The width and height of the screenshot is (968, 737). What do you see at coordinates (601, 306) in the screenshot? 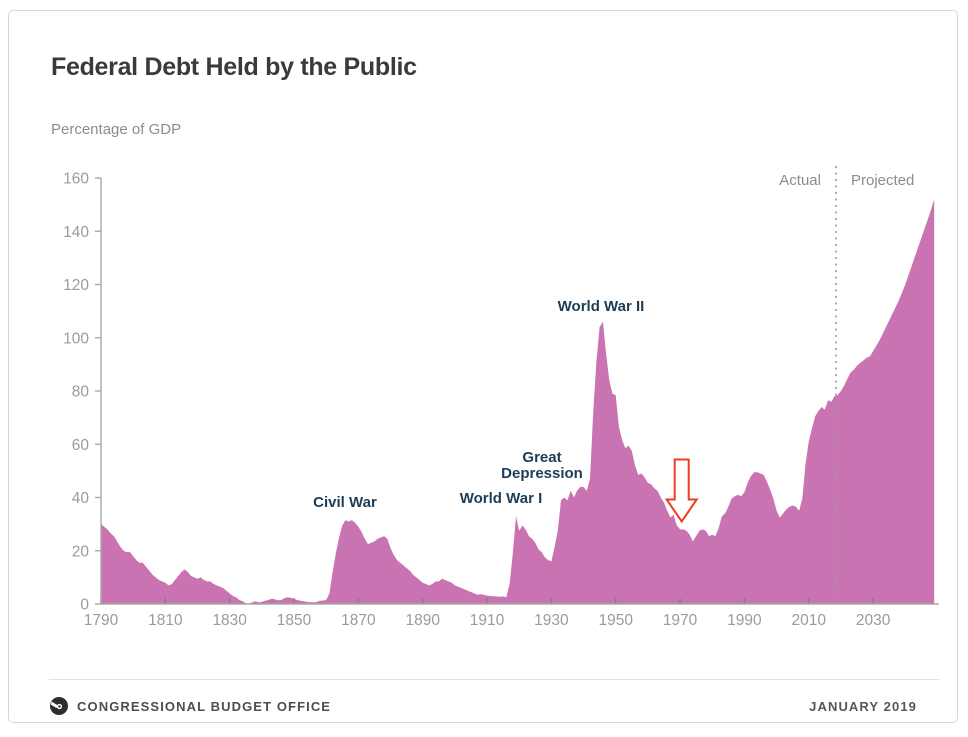
I see `annotation-world-war-2: World War II` at bounding box center [601, 306].